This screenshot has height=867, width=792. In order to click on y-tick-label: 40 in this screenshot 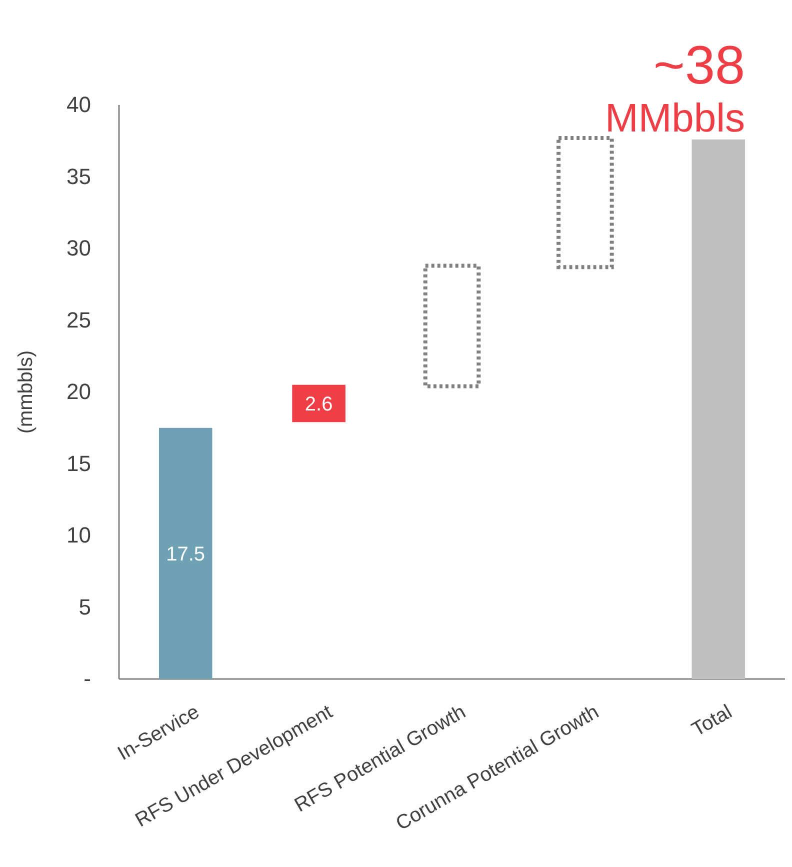, I will do `click(78, 105)`.